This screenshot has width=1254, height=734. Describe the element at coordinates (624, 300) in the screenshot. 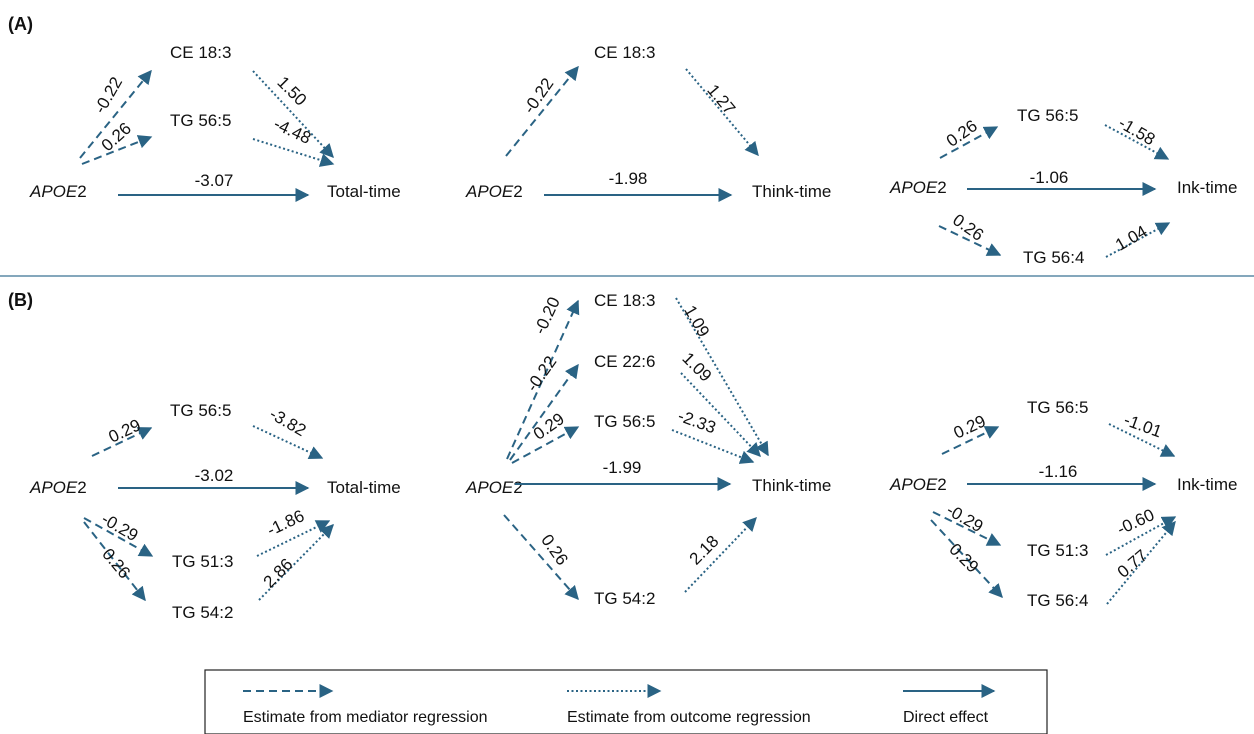

I see `pb-d2-m1-mediator-label: CE 18:3` at that location.